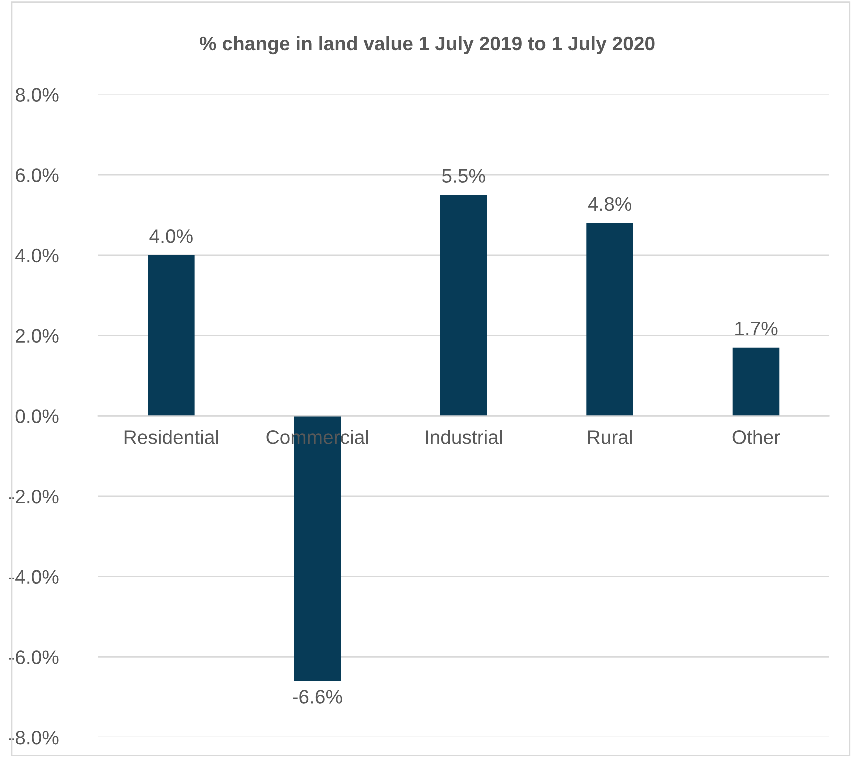 The image size is (855, 758). Describe the element at coordinates (37, 175) in the screenshot. I see `y-tick-label: 6.0%` at that location.